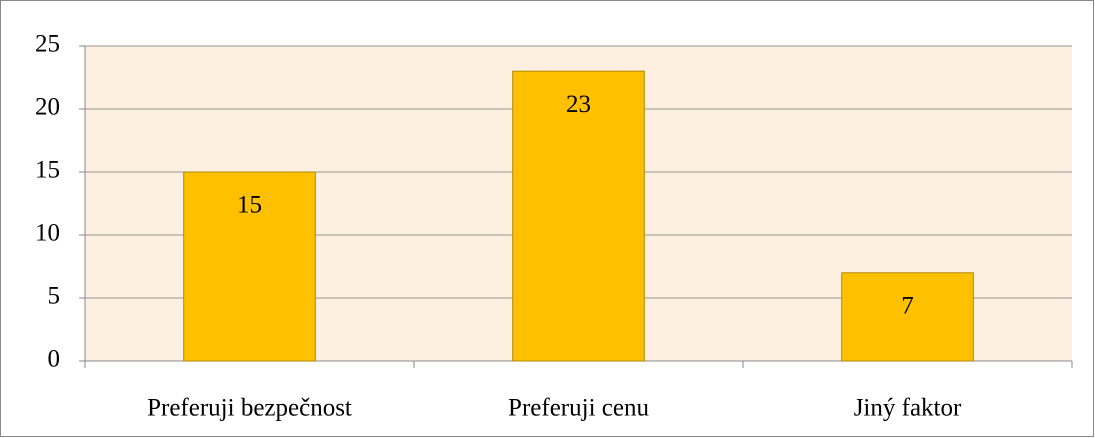  What do you see at coordinates (578, 408) in the screenshot?
I see `x-tick-label: Preferuji cenu` at bounding box center [578, 408].